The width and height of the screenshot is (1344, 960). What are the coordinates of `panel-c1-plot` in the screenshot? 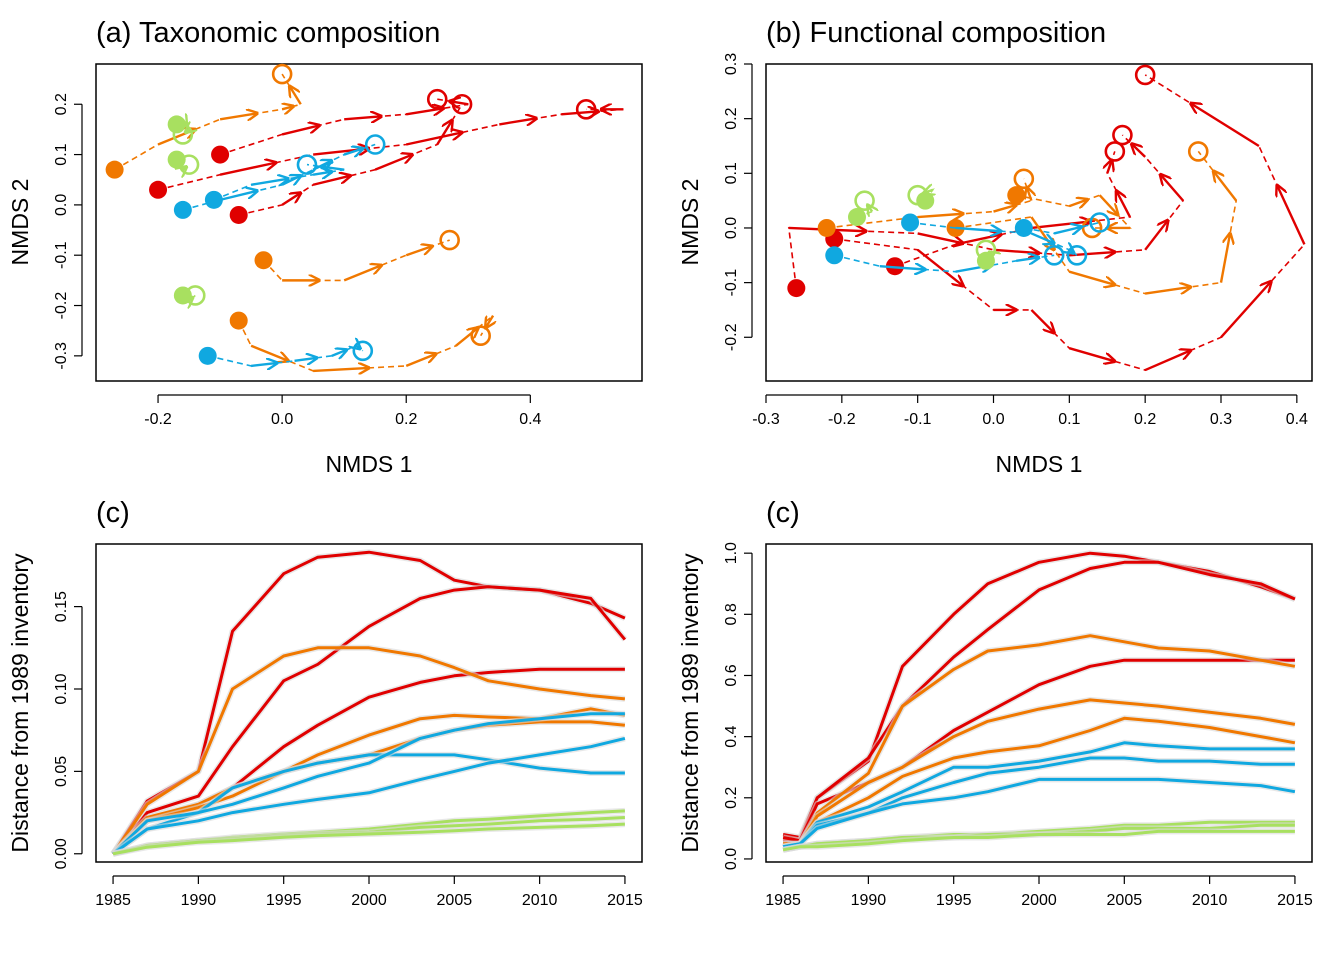 It's located at (369, 703).